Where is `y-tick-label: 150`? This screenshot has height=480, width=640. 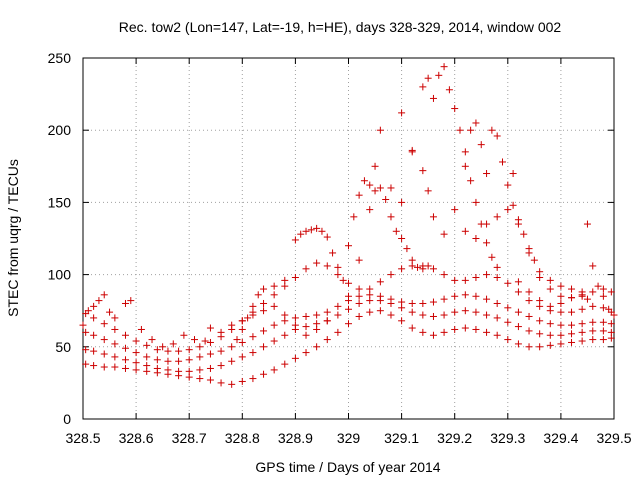 y-tick-label: 150 is located at coordinates (60, 202).